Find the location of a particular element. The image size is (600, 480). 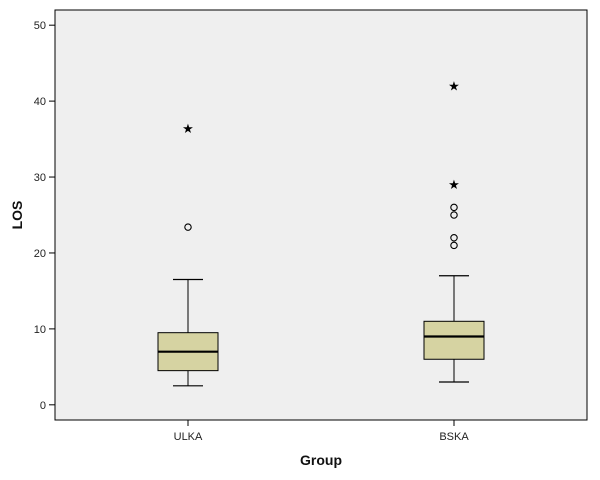

x-tick-label: ULKA is located at coordinates (188, 437).